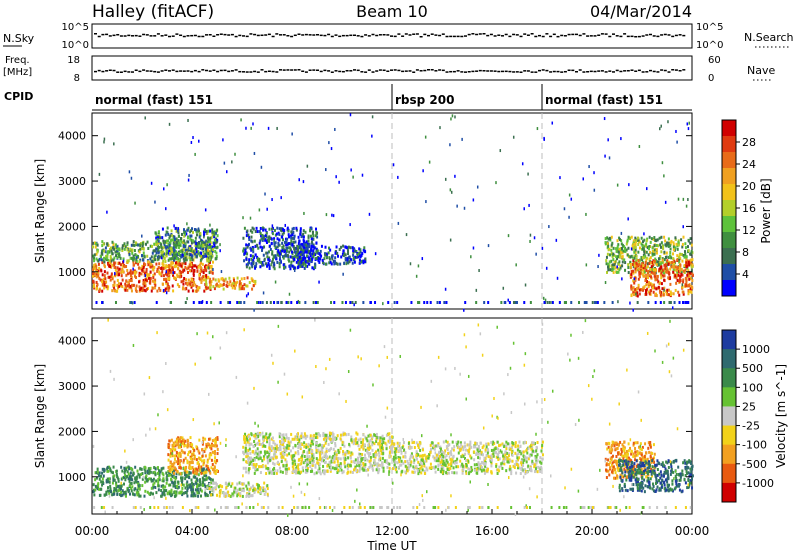 The width and height of the screenshot is (800, 554). I want to click on freq-tick-bottom: 8, so click(77, 78).